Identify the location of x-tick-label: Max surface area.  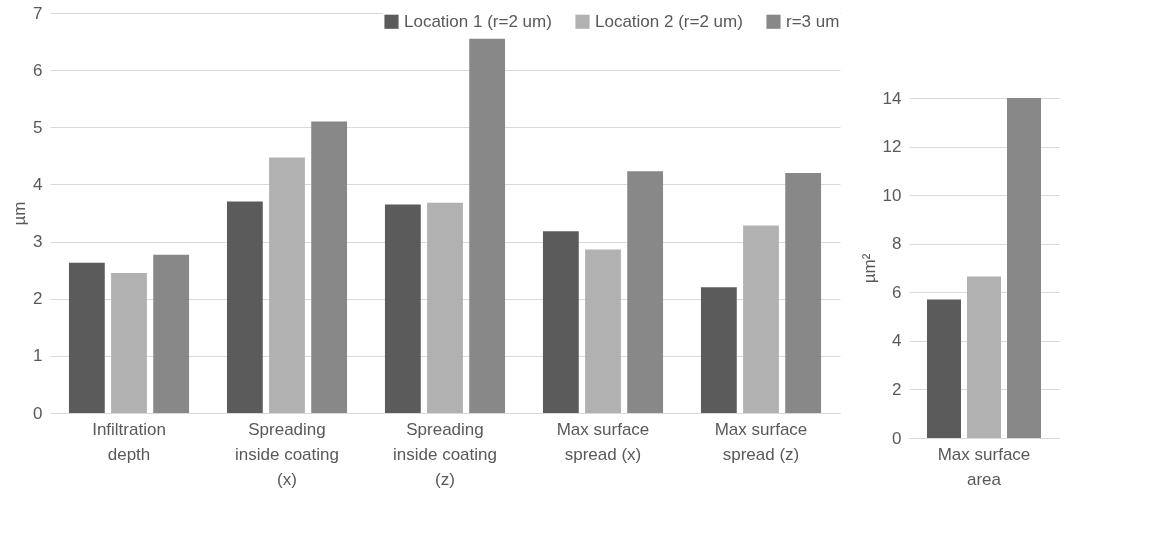
(984, 466).